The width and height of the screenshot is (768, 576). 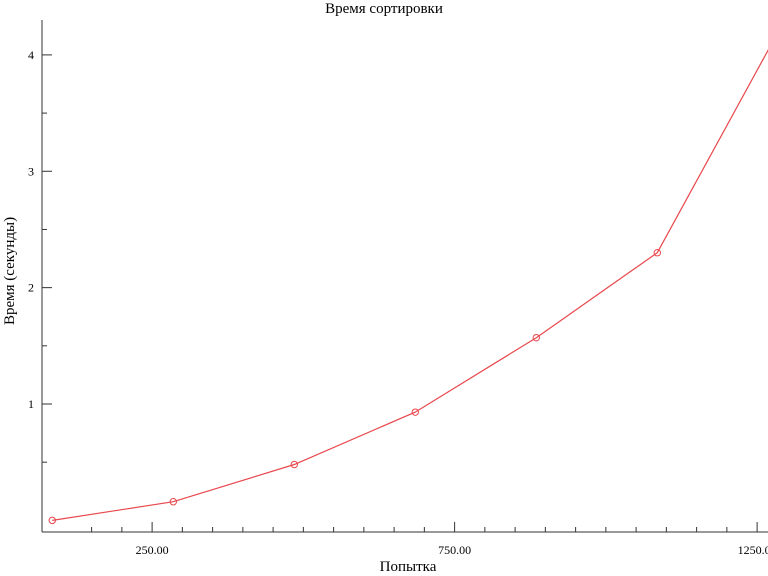 I want to click on x-tick-label: 250.00, so click(x=152, y=550).